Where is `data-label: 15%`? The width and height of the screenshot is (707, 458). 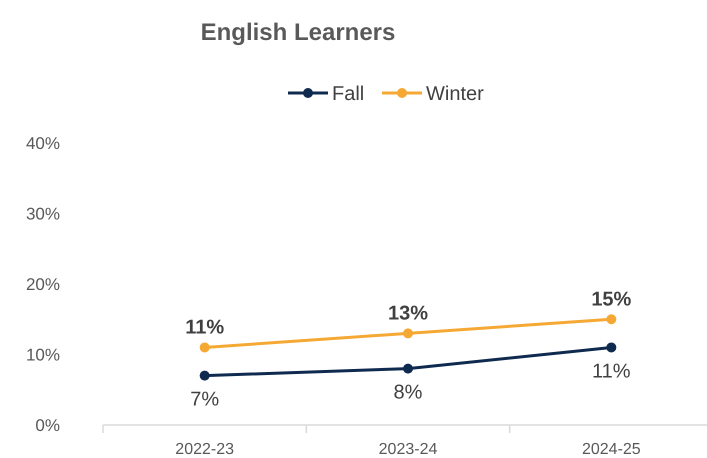 data-label: 15% is located at coordinates (611, 299).